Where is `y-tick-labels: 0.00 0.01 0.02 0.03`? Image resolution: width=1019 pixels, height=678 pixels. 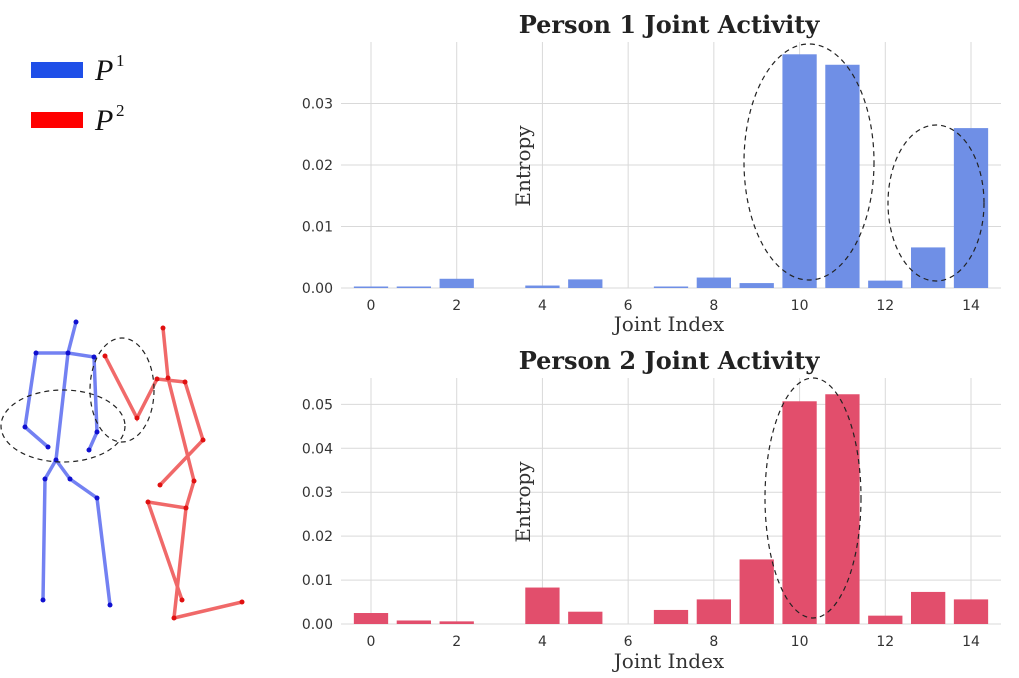 y-tick-labels: 0.00 0.01 0.02 0.03 is located at coordinates (317, 197).